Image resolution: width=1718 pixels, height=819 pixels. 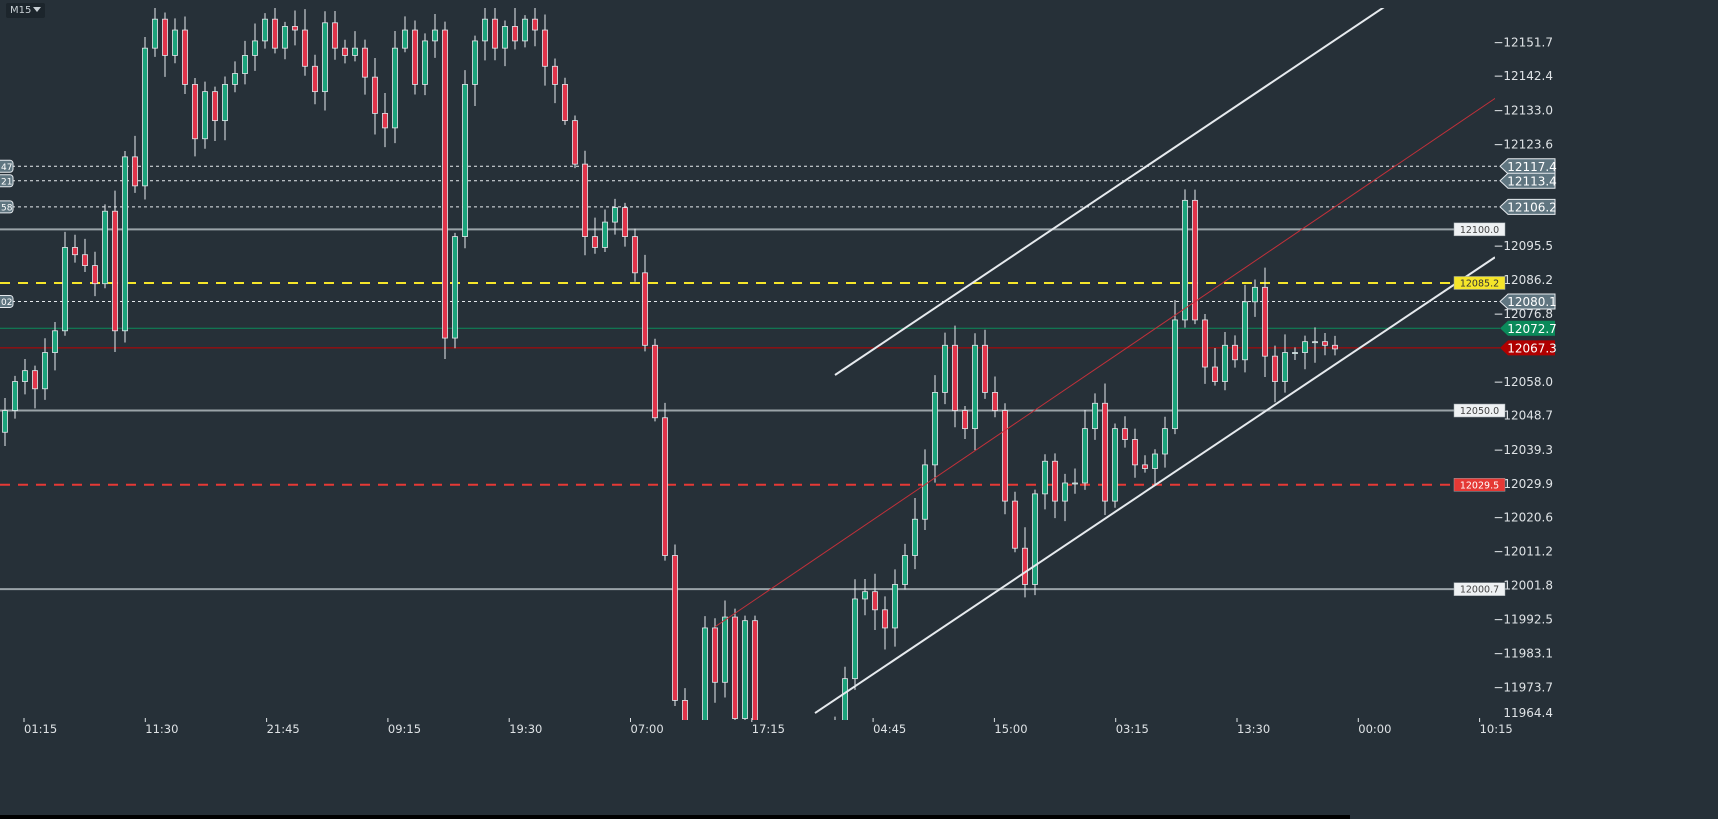 What do you see at coordinates (1523, 653) in the screenshot?
I see `price-tick-label: −11983.1` at bounding box center [1523, 653].